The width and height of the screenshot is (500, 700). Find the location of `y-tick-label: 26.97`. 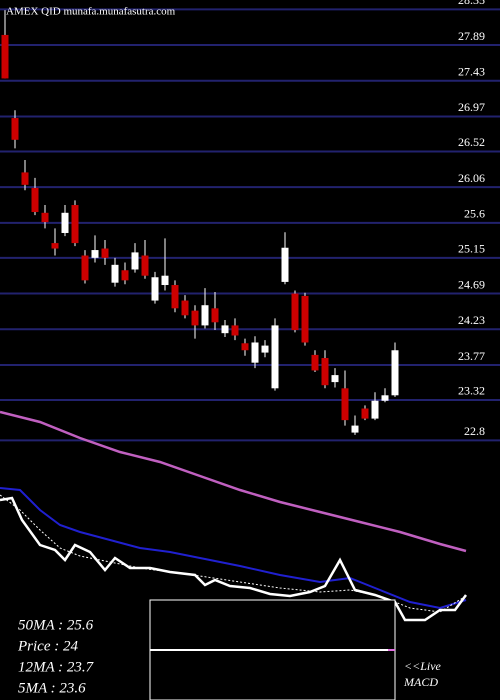

y-tick-label: 26.97 is located at coordinates (471, 107).